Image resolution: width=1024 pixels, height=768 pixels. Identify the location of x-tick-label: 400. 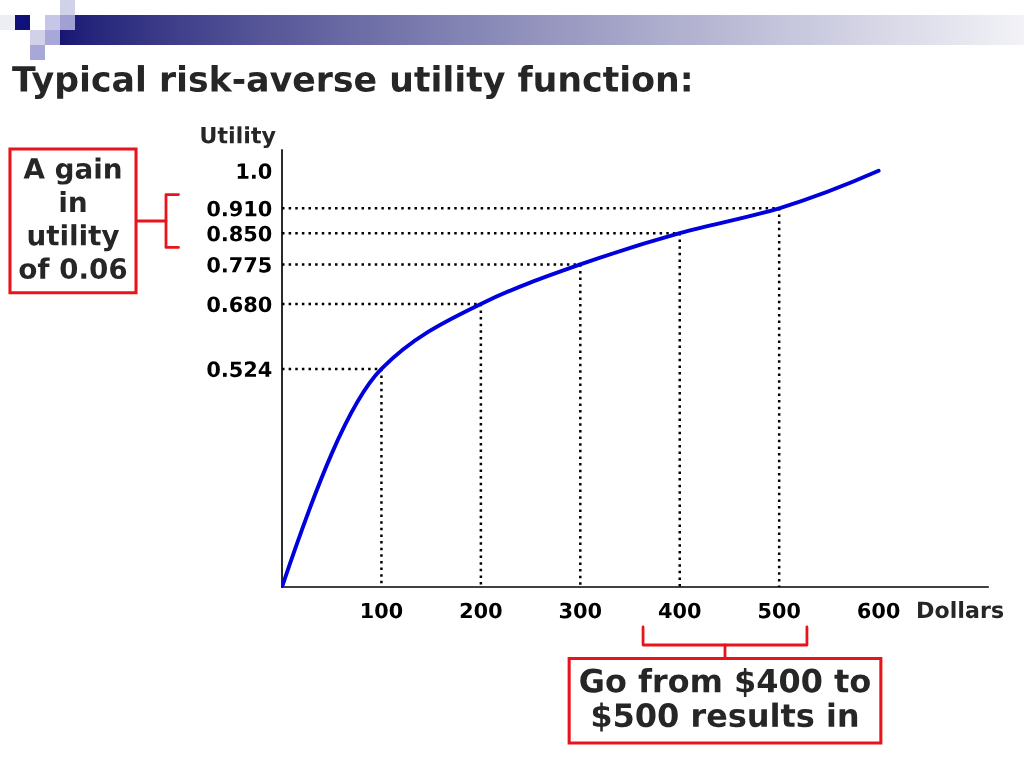
(679, 610).